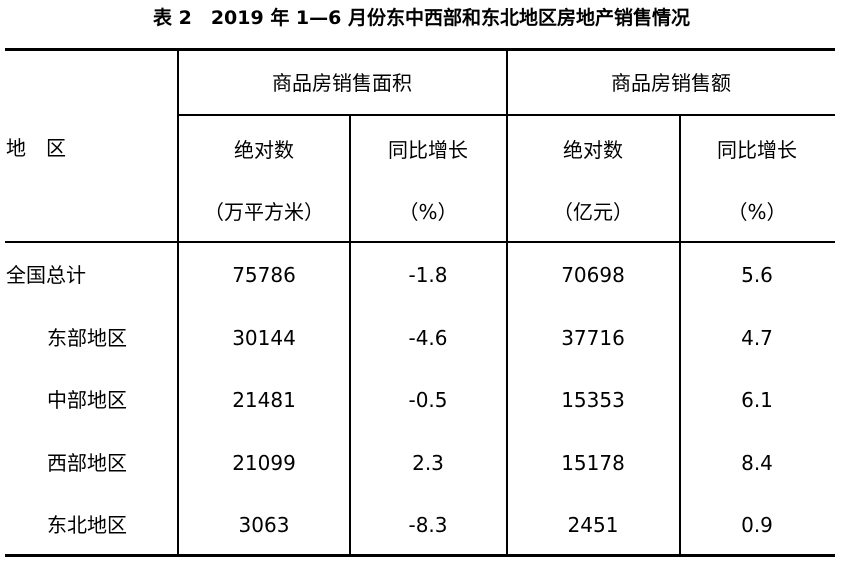 The width and height of the screenshot is (843, 564). Describe the element at coordinates (421, 18) in the screenshot. I see `table-title: 表 2 2019 年 1—6 月份东中西部和东北地区房地产销售情况` at that location.